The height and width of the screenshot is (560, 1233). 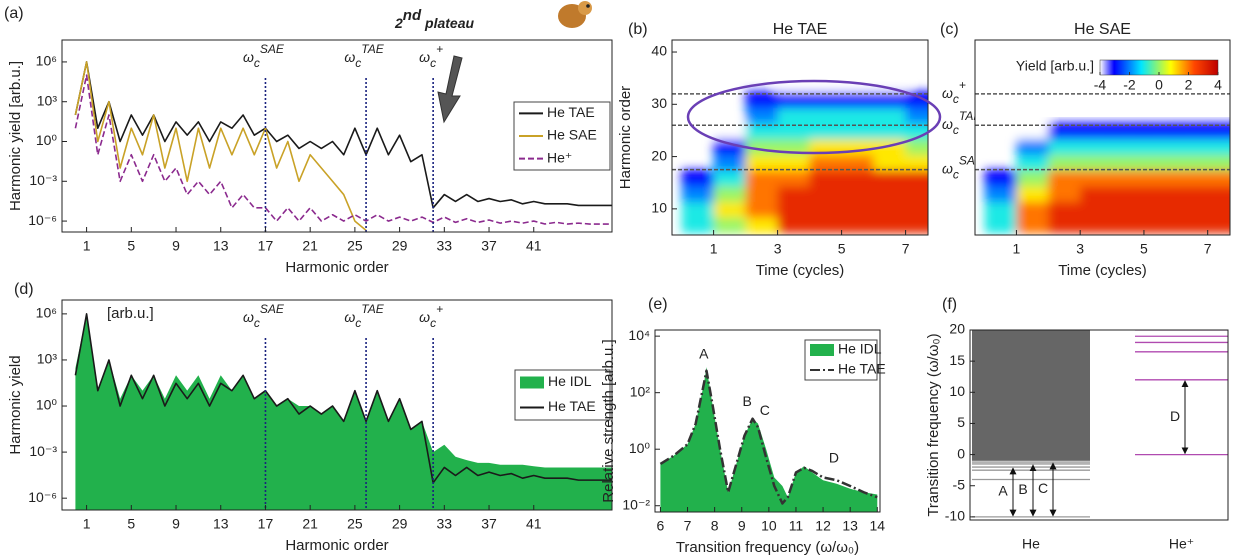 What do you see at coordinates (1129, 85) in the screenshot?
I see `colorbar-tick-label: -2` at bounding box center [1129, 85].